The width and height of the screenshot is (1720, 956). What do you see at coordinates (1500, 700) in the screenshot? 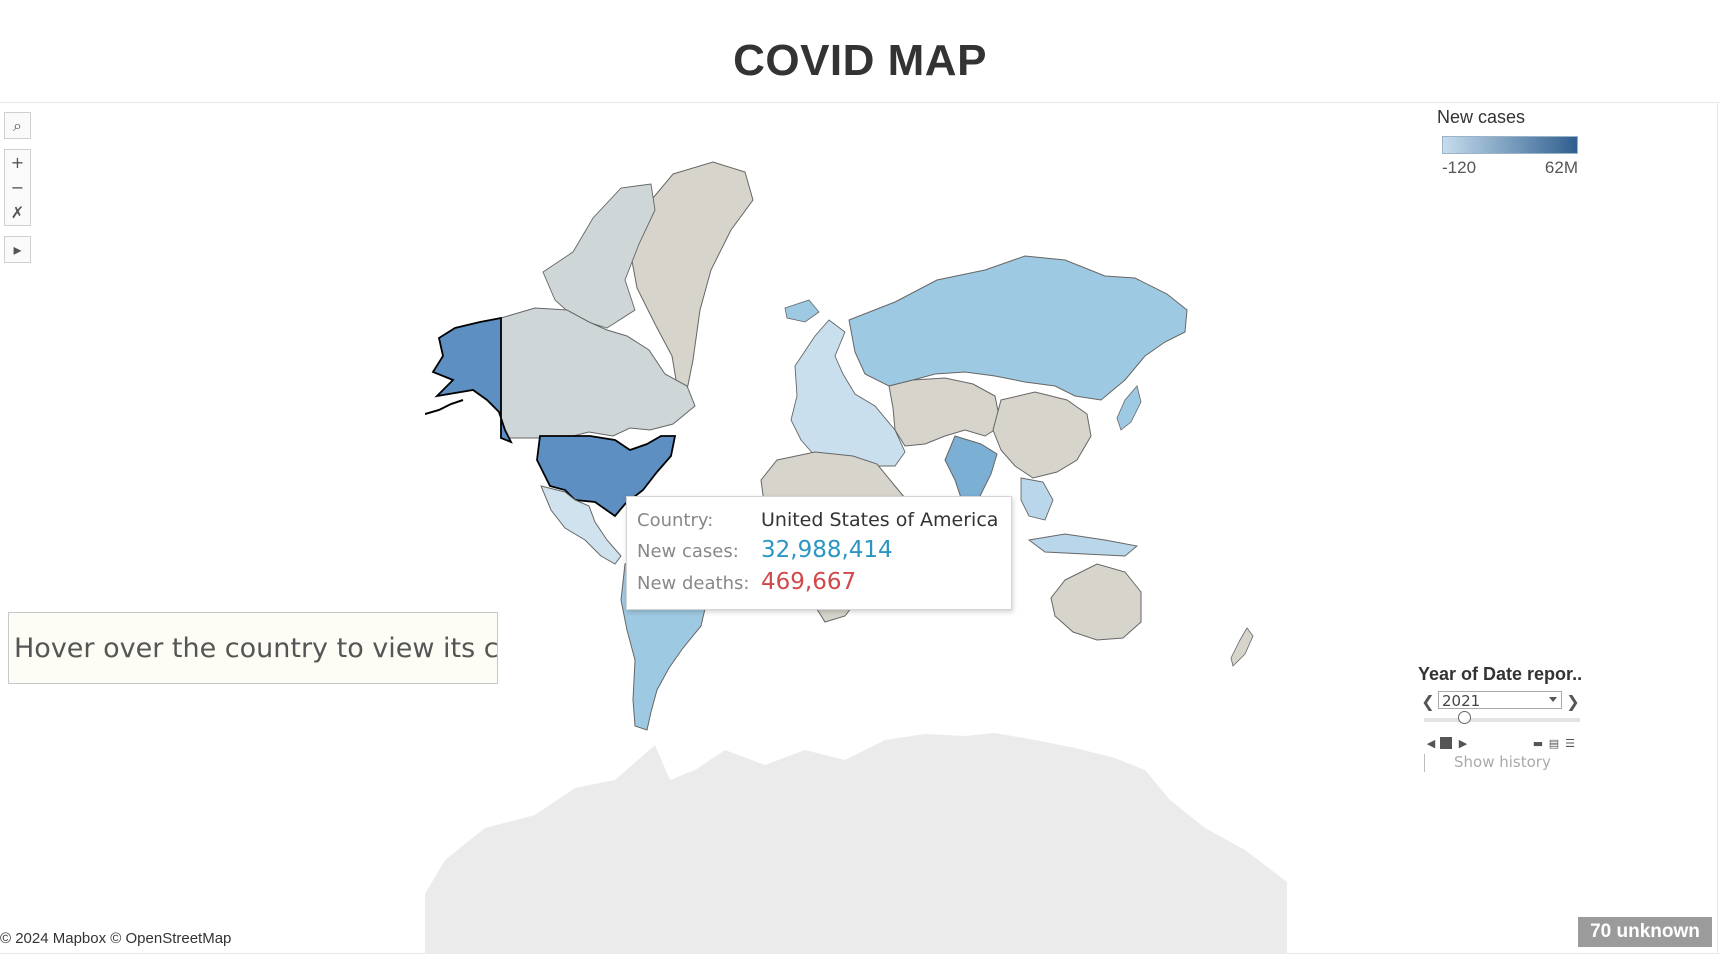
I see `year-dropdown: 2021` at bounding box center [1500, 700].